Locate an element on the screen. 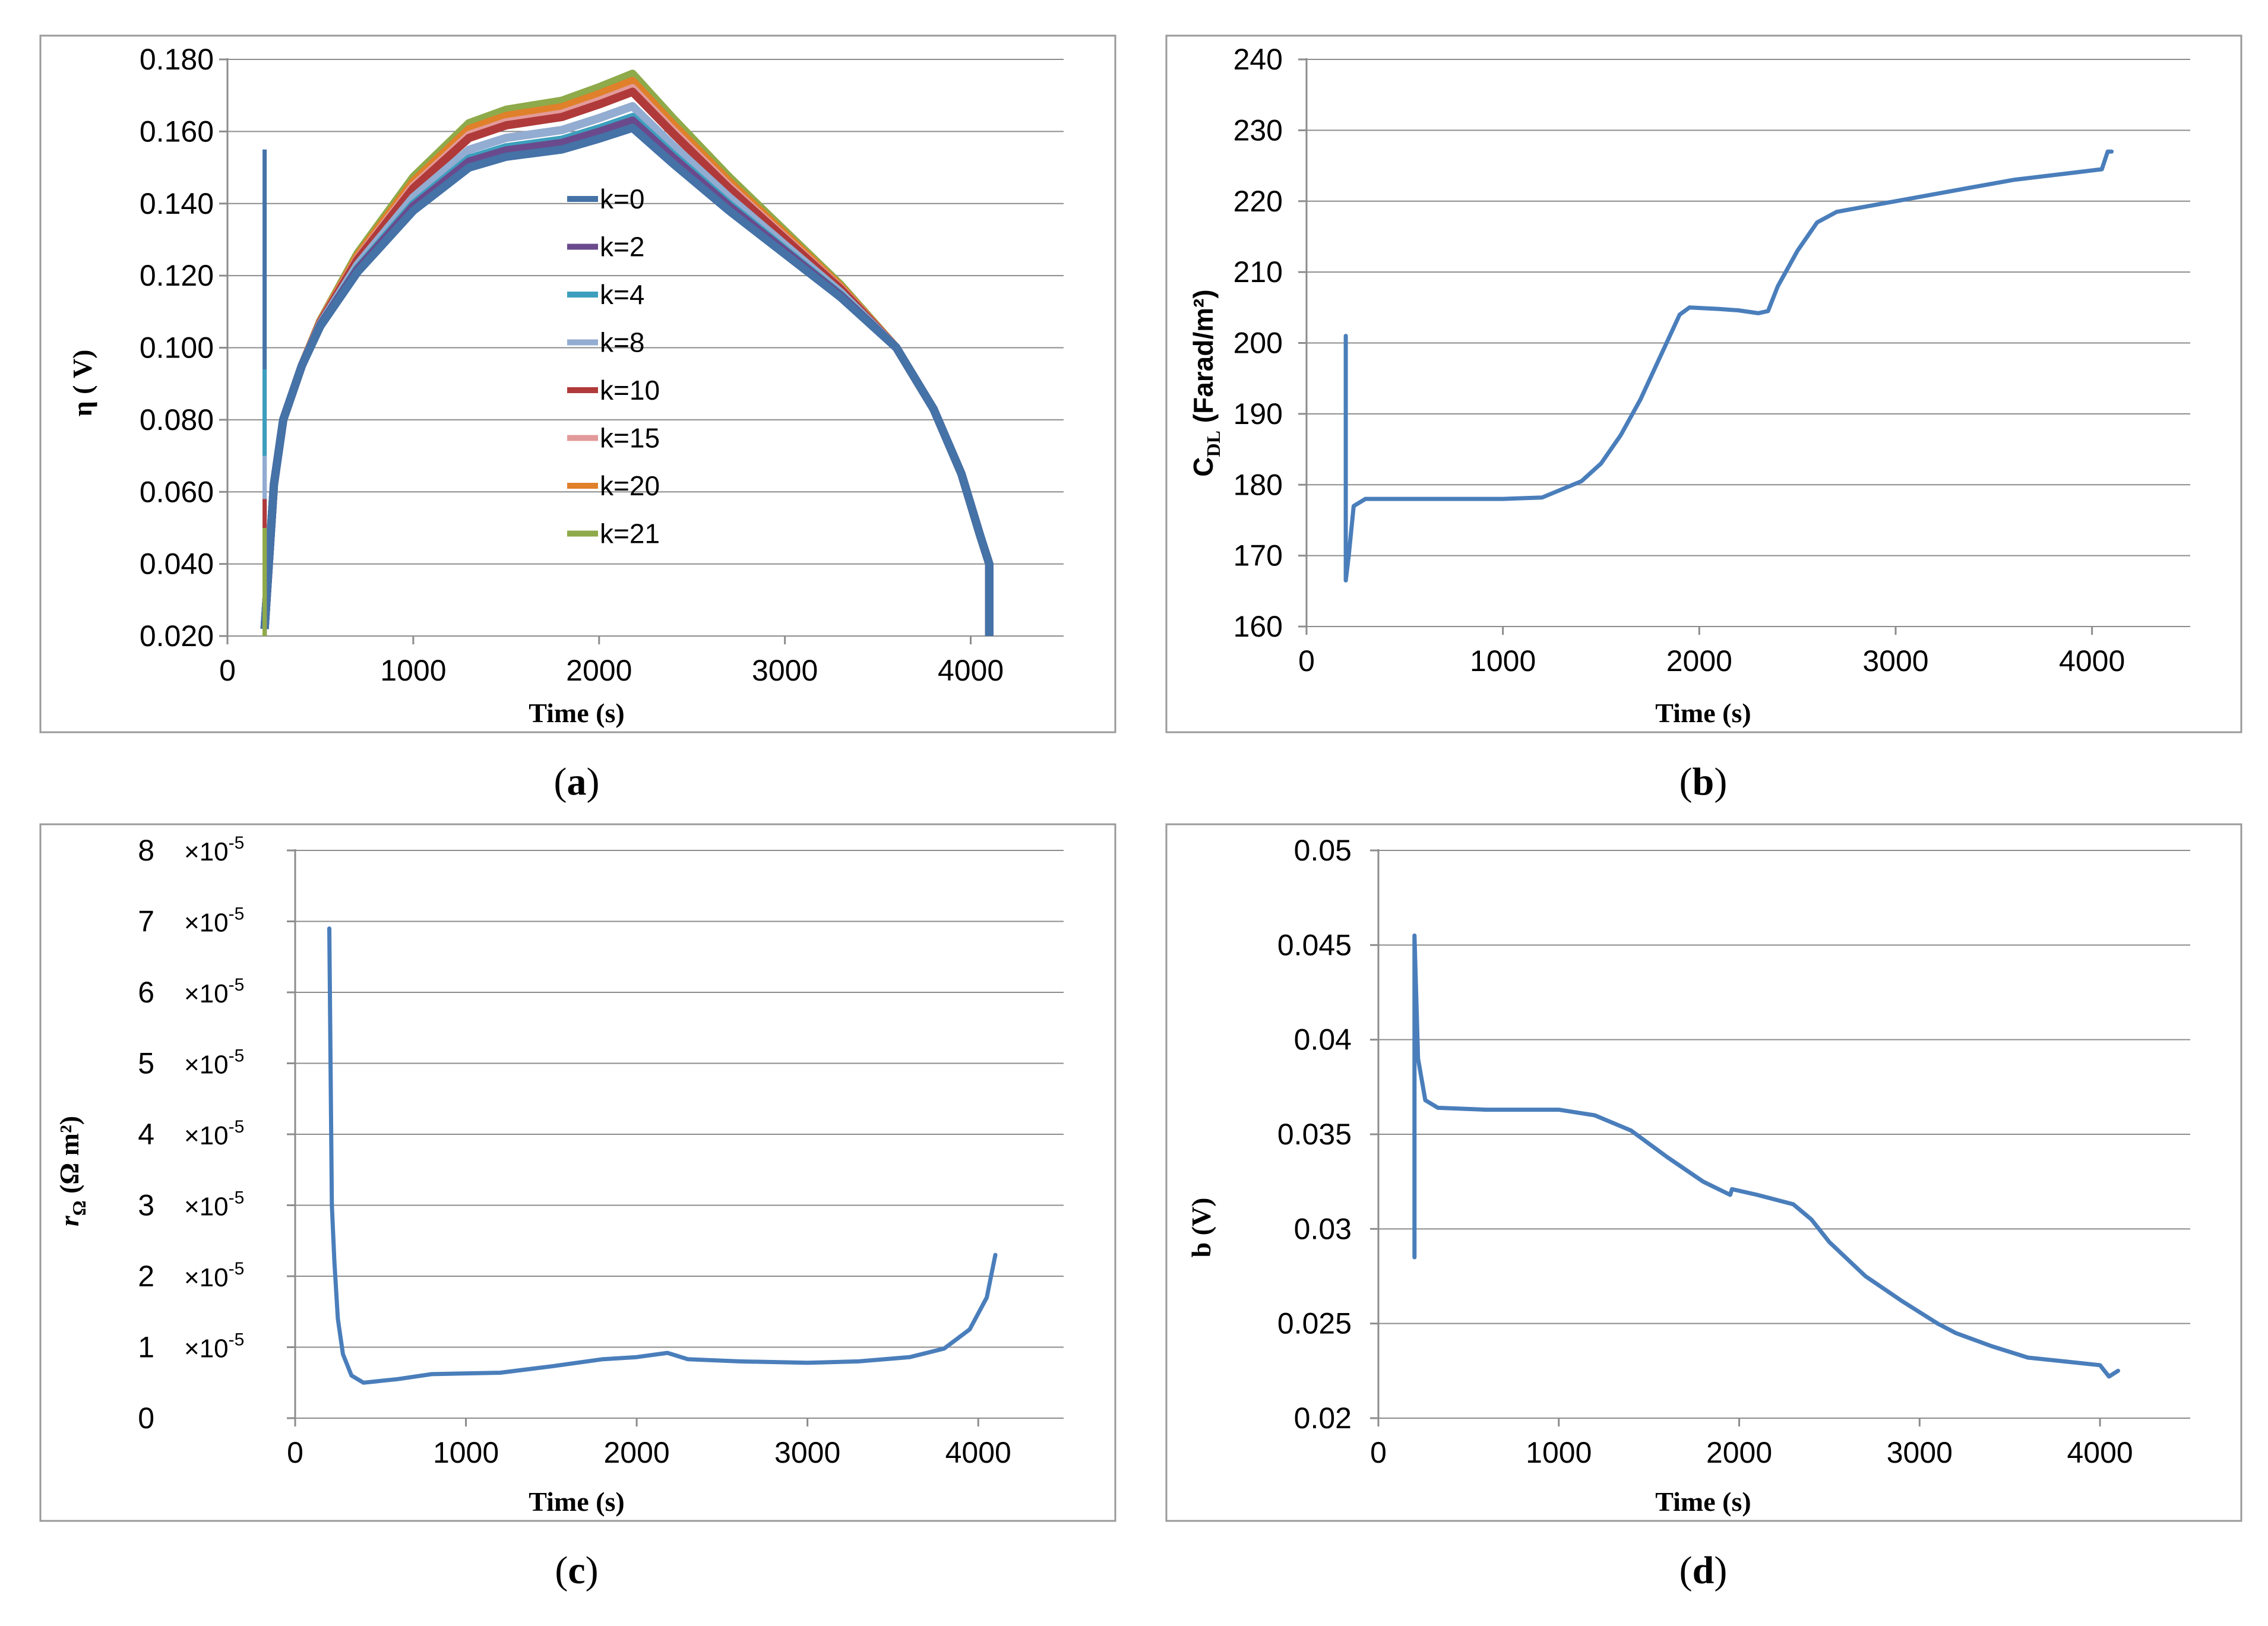 The width and height of the screenshot is (2268, 1626). legend-label-k=21: k=21 is located at coordinates (630, 533).